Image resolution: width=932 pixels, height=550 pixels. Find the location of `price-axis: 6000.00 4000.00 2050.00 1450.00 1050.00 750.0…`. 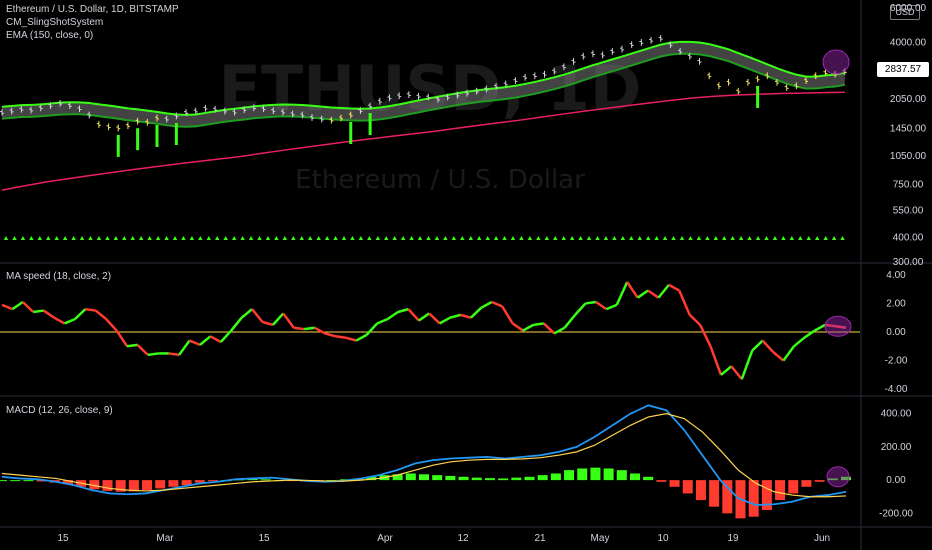

price-axis: 6000.00 4000.00 2050.00 1450.00 1050.00 750.0… is located at coordinates (902, 261).